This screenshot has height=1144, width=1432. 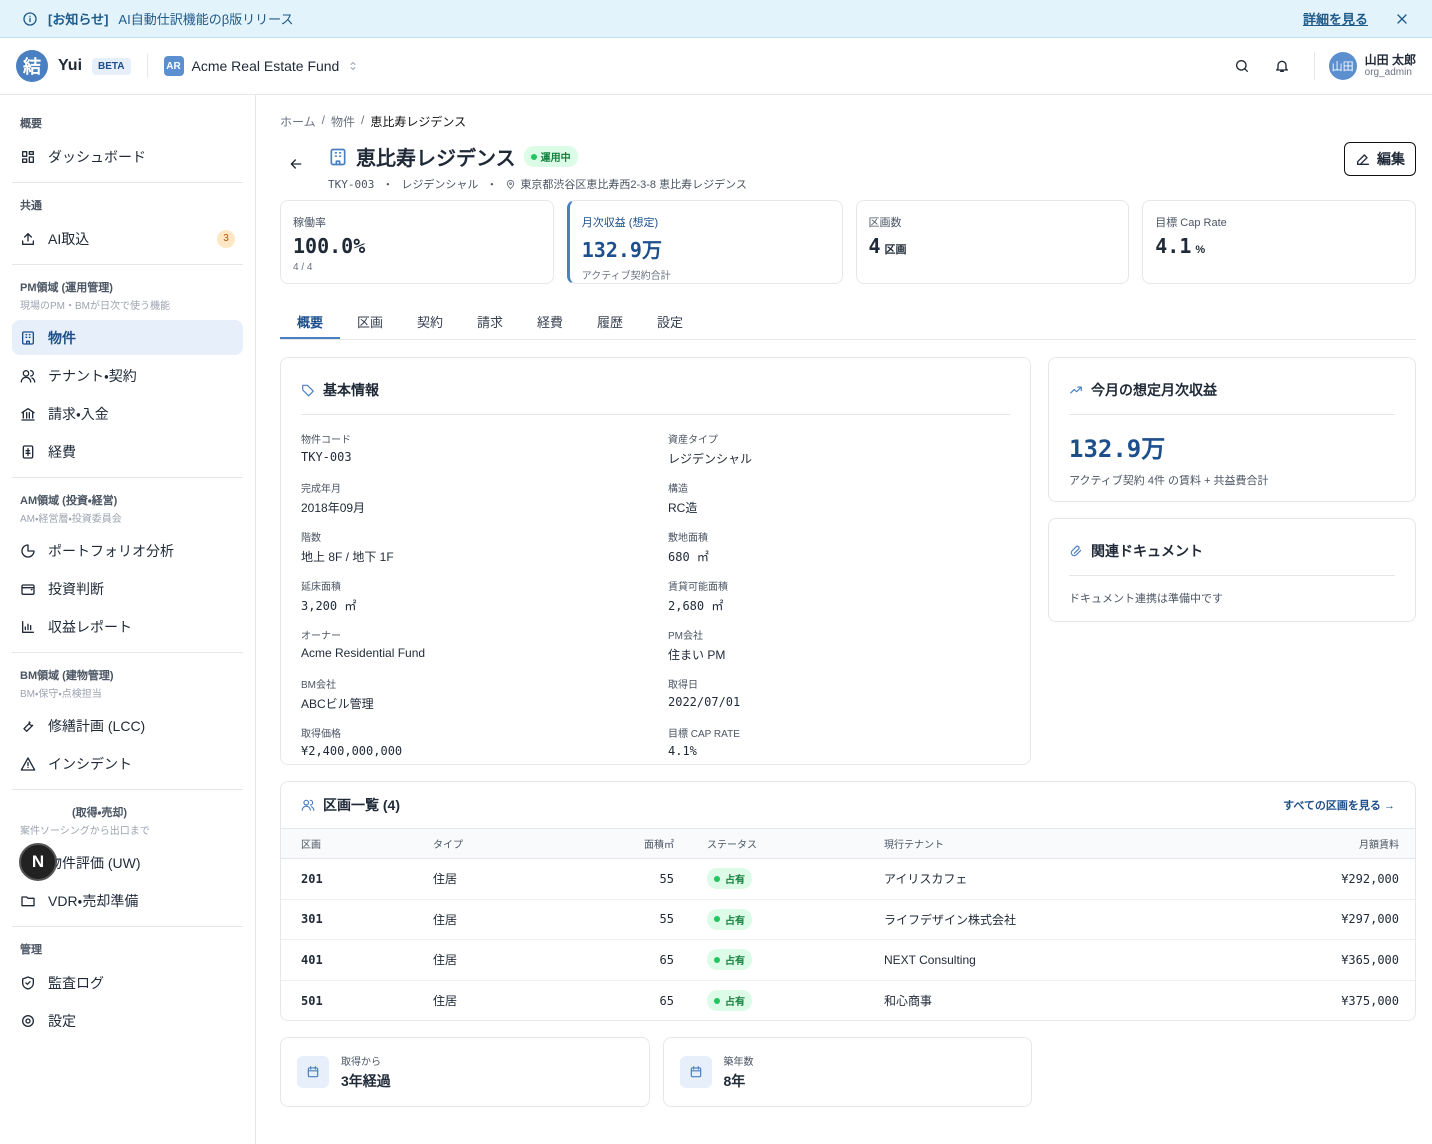 What do you see at coordinates (32, 66) in the screenshot?
I see `logo: 結` at bounding box center [32, 66].